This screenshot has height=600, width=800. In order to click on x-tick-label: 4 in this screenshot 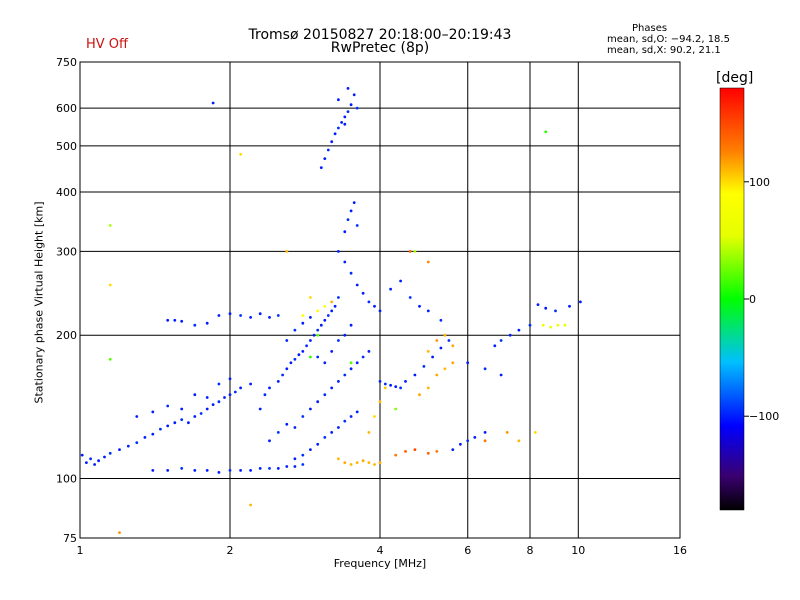, I will do `click(380, 550)`.